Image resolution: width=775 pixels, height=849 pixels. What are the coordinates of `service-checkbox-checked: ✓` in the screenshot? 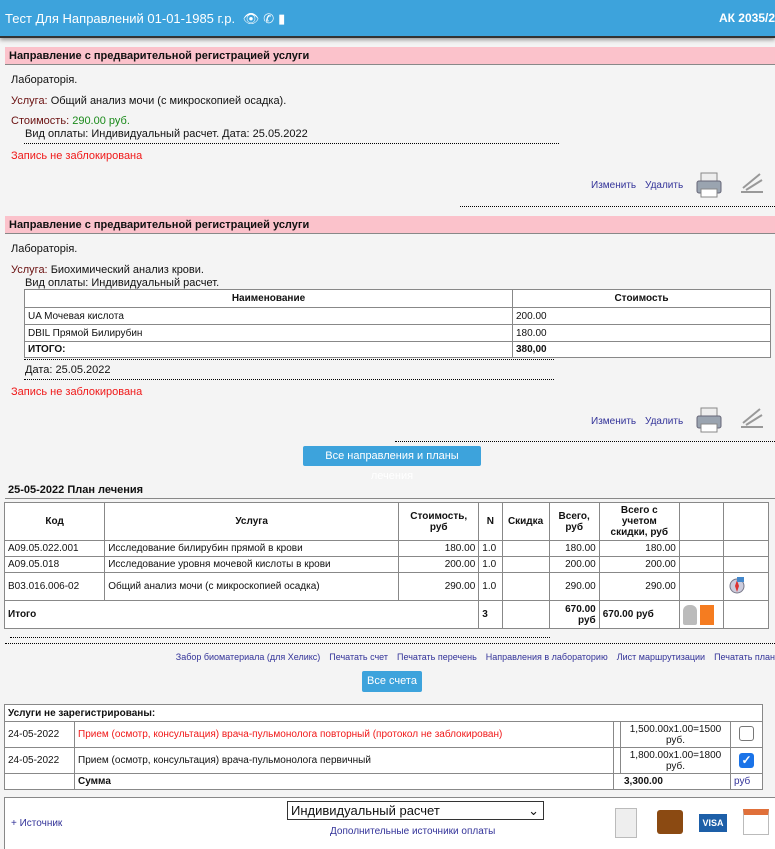 It's located at (746, 760).